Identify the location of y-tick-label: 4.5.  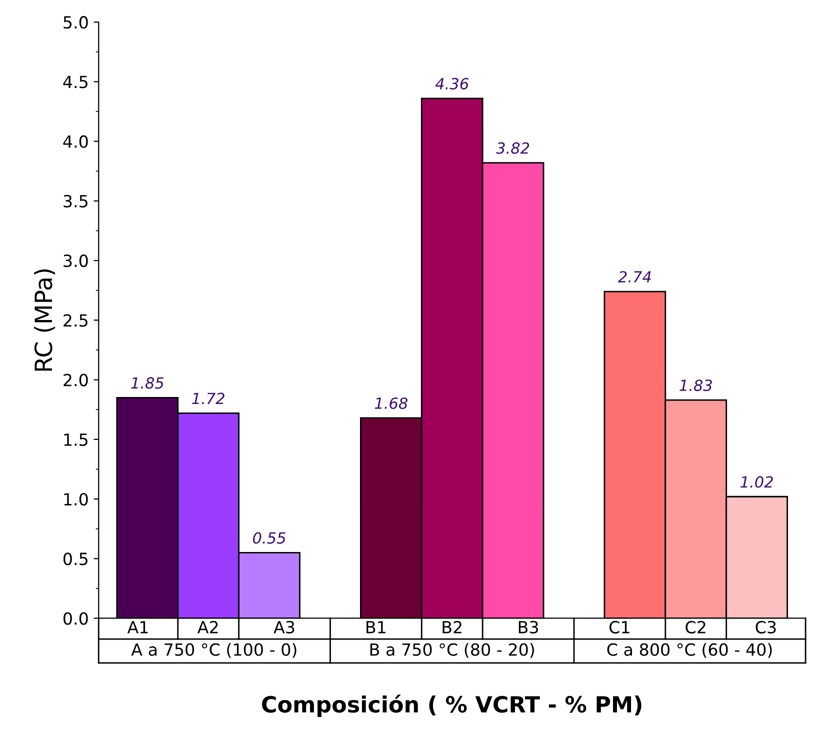
(75, 82).